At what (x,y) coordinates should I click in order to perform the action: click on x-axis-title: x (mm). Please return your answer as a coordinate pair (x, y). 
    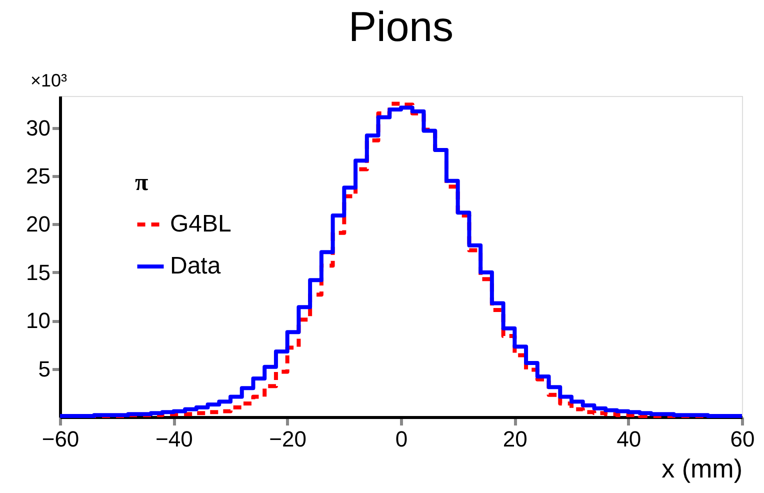
    Looking at the image, I should click on (702, 469).